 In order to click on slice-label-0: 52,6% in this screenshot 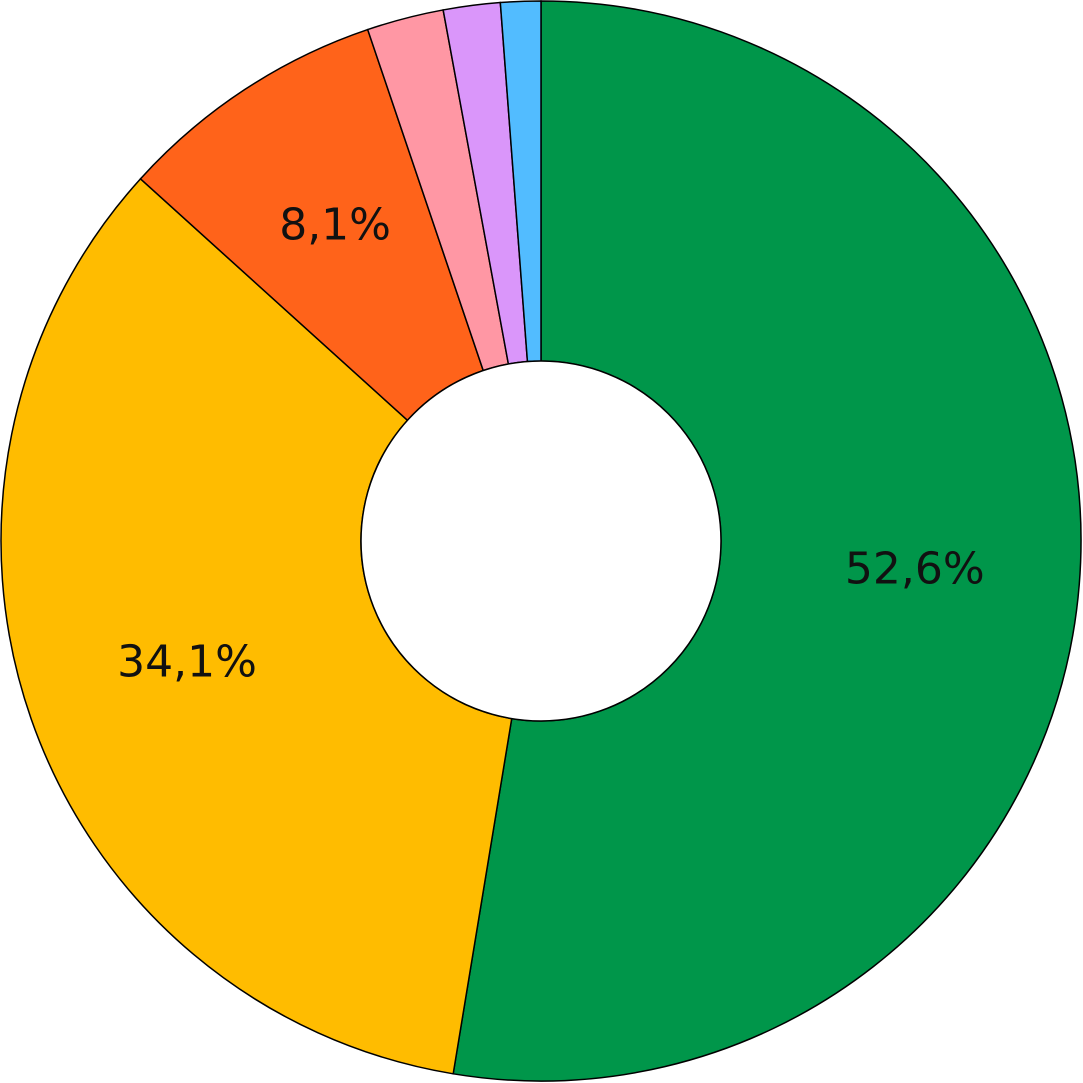, I will do `click(915, 569)`.